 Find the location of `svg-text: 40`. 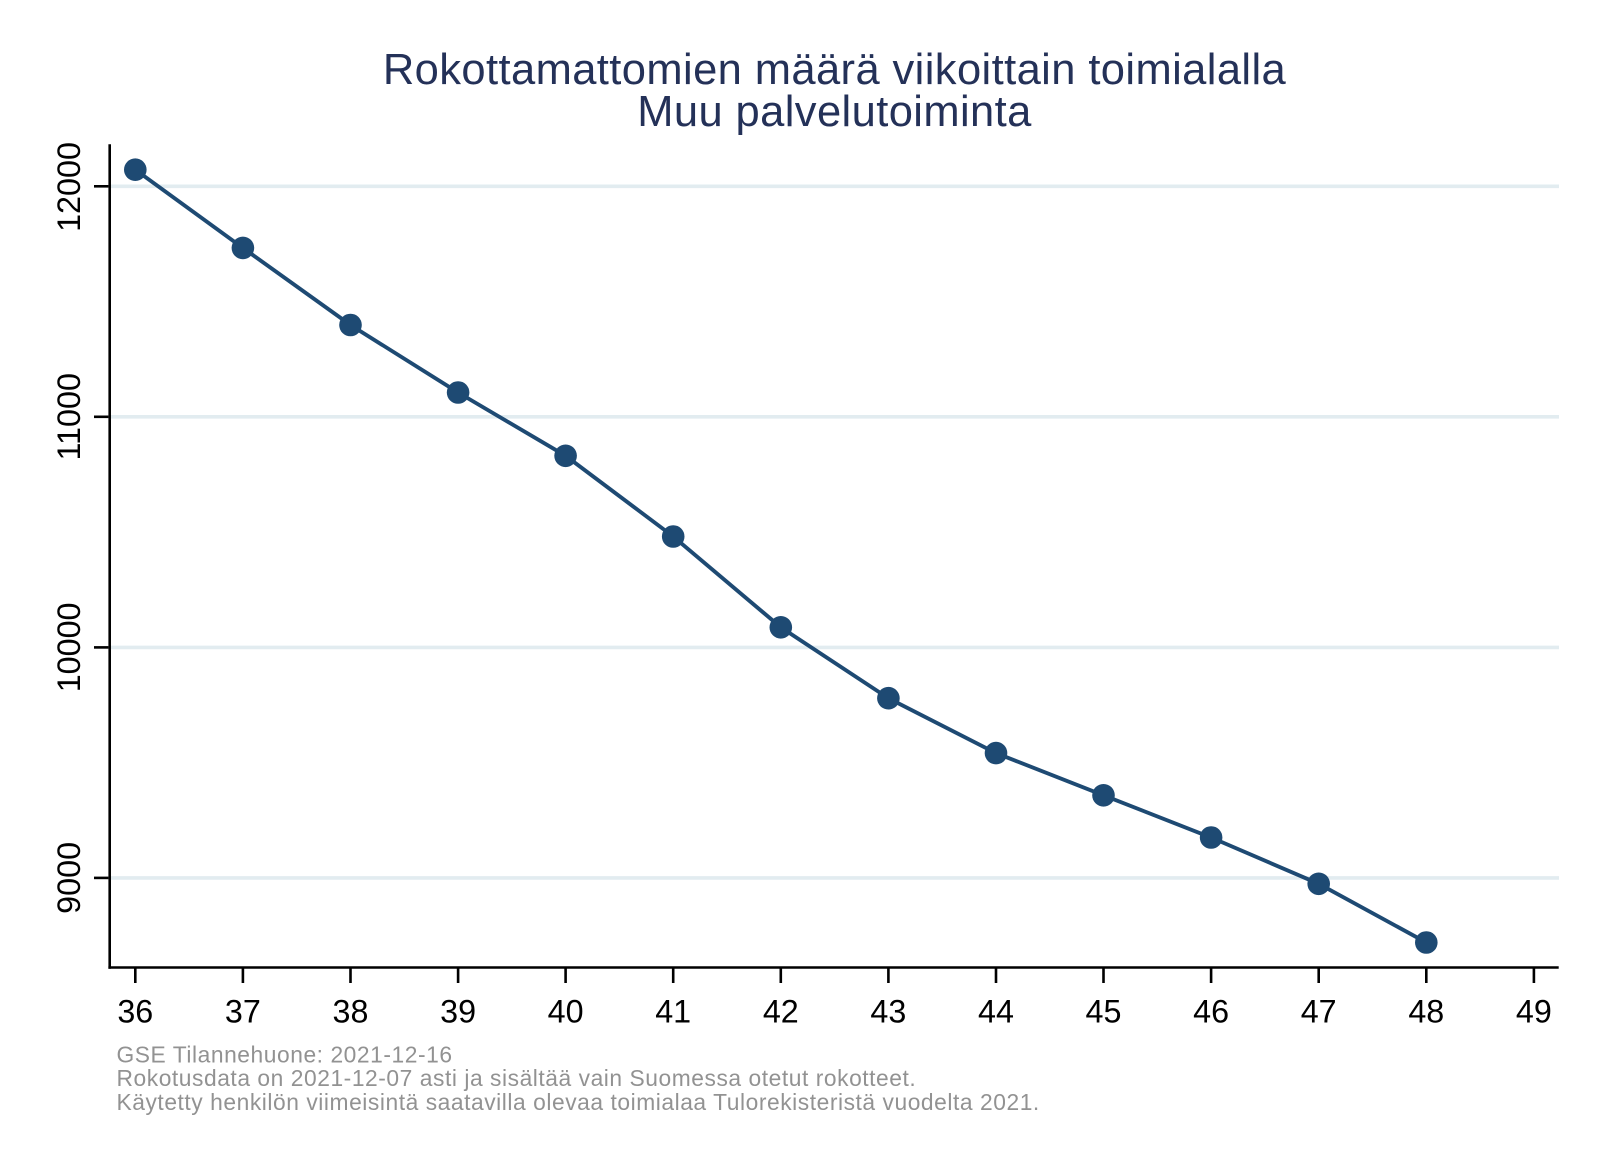

svg-text: 40 is located at coordinates (566, 1012).